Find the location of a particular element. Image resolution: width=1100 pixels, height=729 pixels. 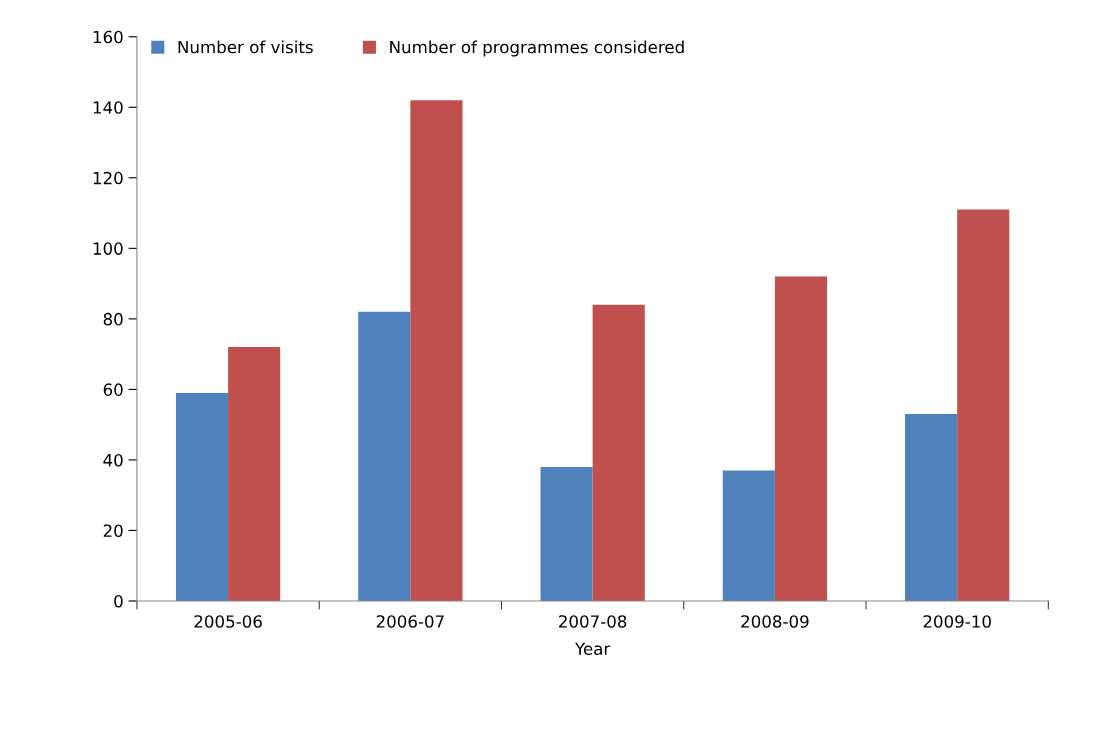

y-tick-label: 100 is located at coordinates (108, 248).